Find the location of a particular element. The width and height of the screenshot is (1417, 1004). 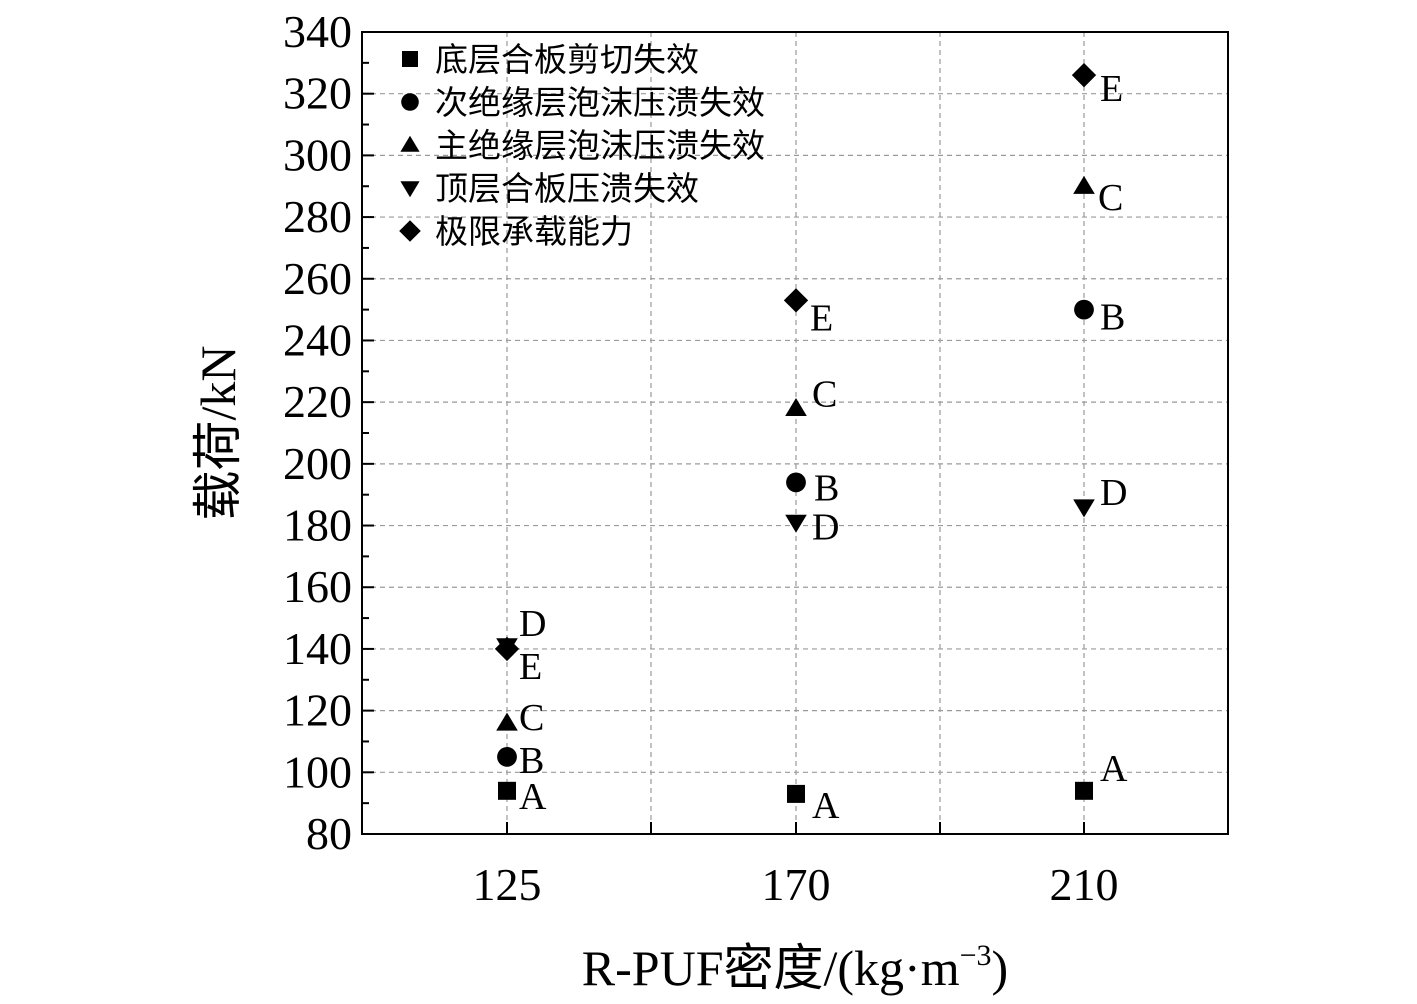

y-tick-label: 260 is located at coordinates (317, 278).